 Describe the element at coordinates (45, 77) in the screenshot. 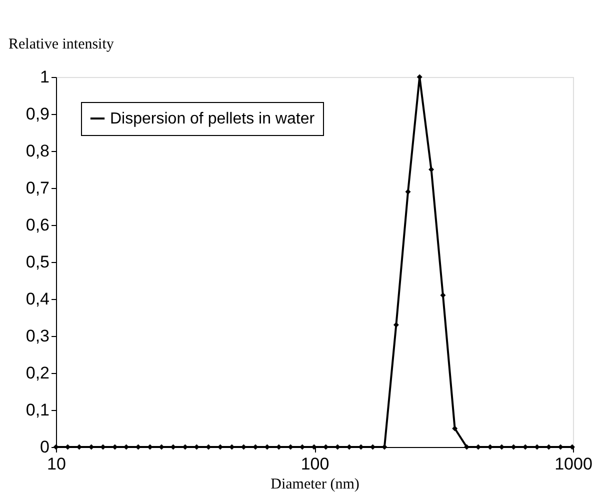

I see `y-tick-label: 1` at that location.